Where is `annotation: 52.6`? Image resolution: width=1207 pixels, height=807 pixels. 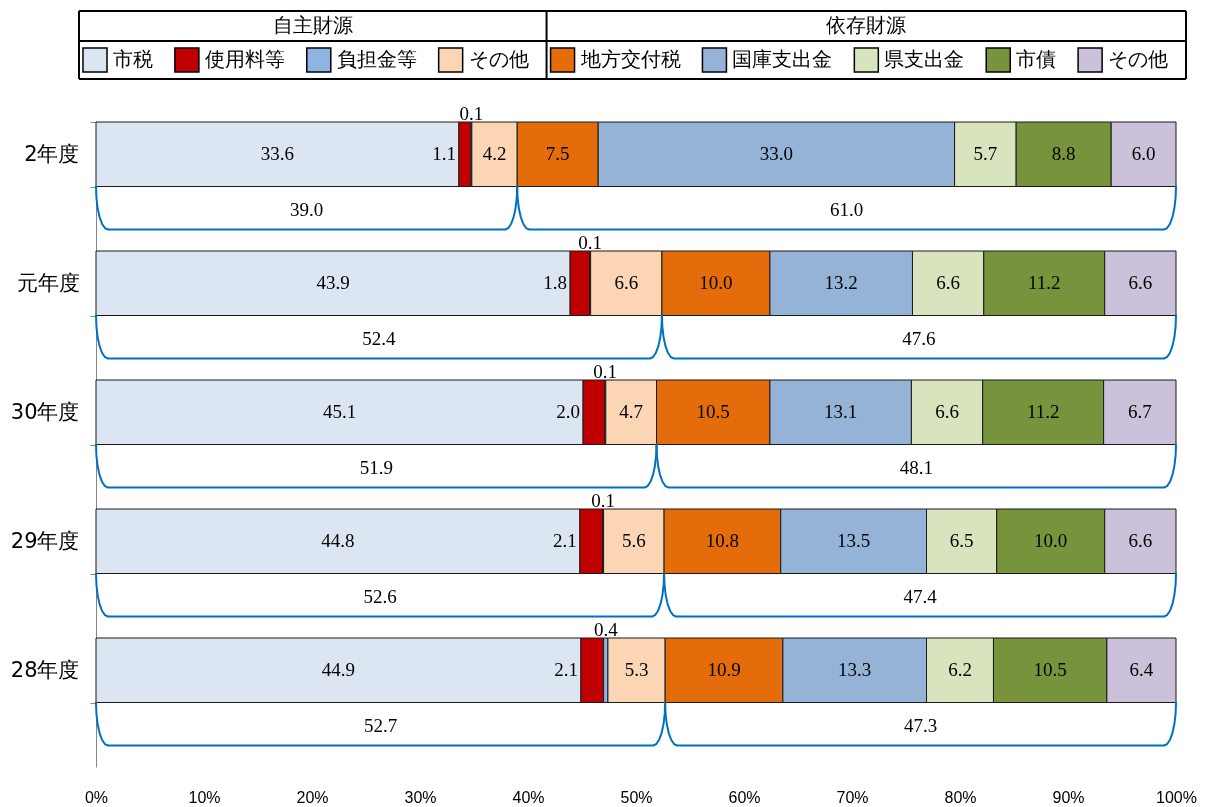 annotation: 52.6 is located at coordinates (380, 596).